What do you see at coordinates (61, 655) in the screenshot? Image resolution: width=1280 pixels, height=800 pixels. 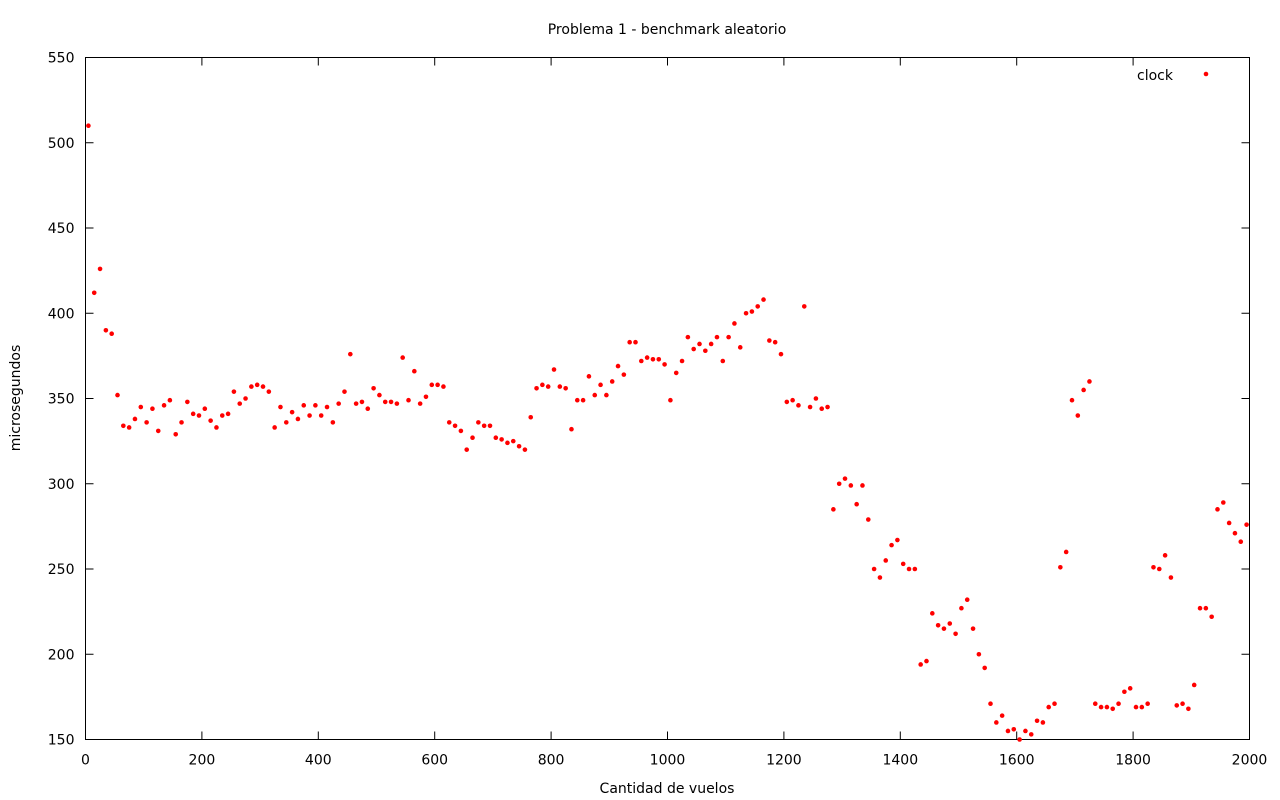 I see `y-tick-label: 200` at bounding box center [61, 655].